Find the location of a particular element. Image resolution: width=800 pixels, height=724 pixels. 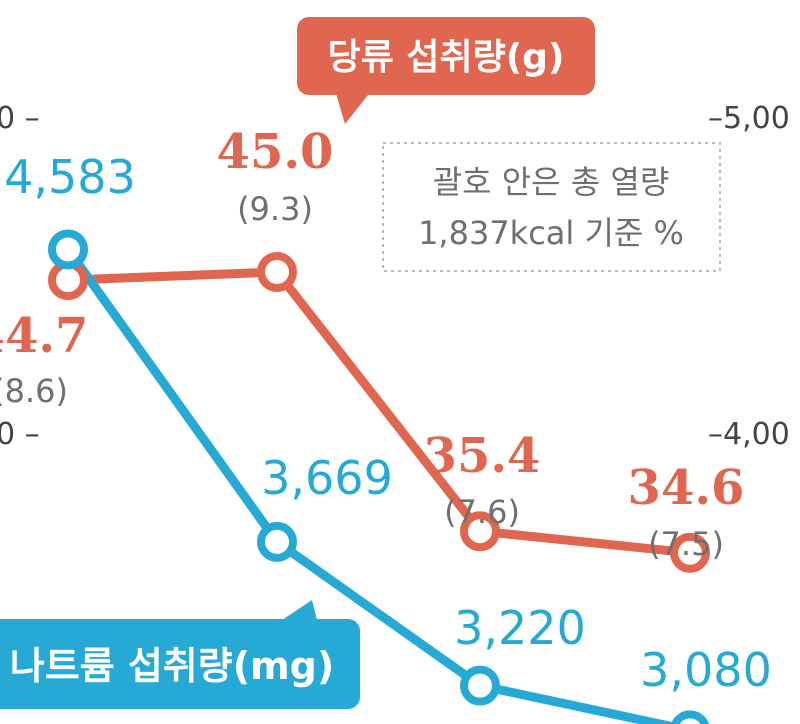

right-axis: –5,00 –4,00 is located at coordinates (749, 276).